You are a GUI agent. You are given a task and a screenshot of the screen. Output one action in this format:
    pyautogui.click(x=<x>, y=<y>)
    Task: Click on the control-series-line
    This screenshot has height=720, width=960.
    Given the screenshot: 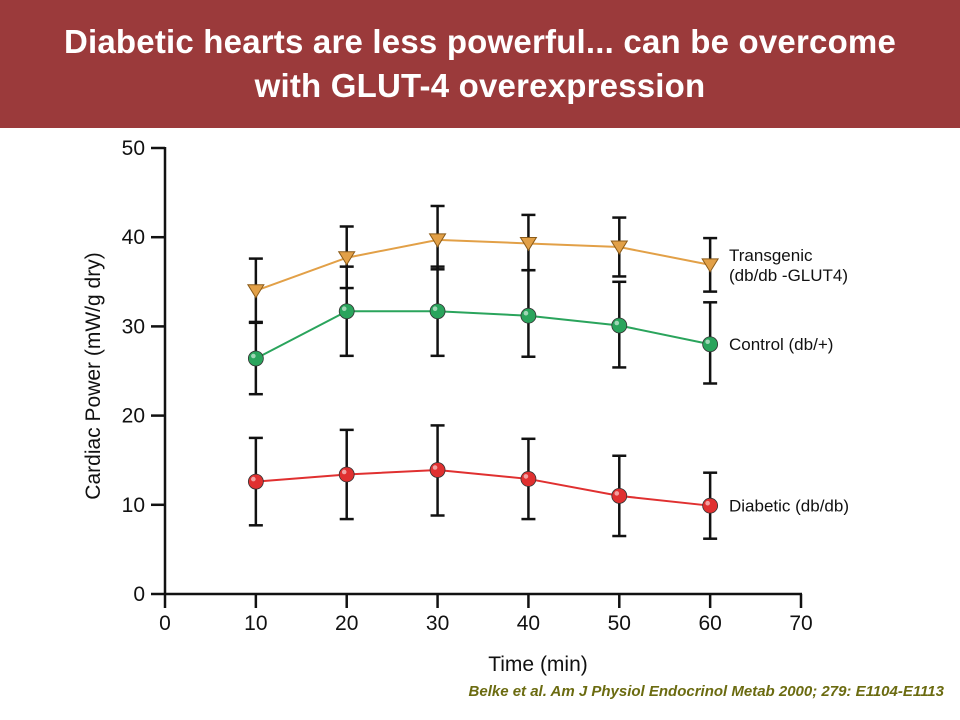 What is the action you would take?
    pyautogui.click(x=483, y=335)
    